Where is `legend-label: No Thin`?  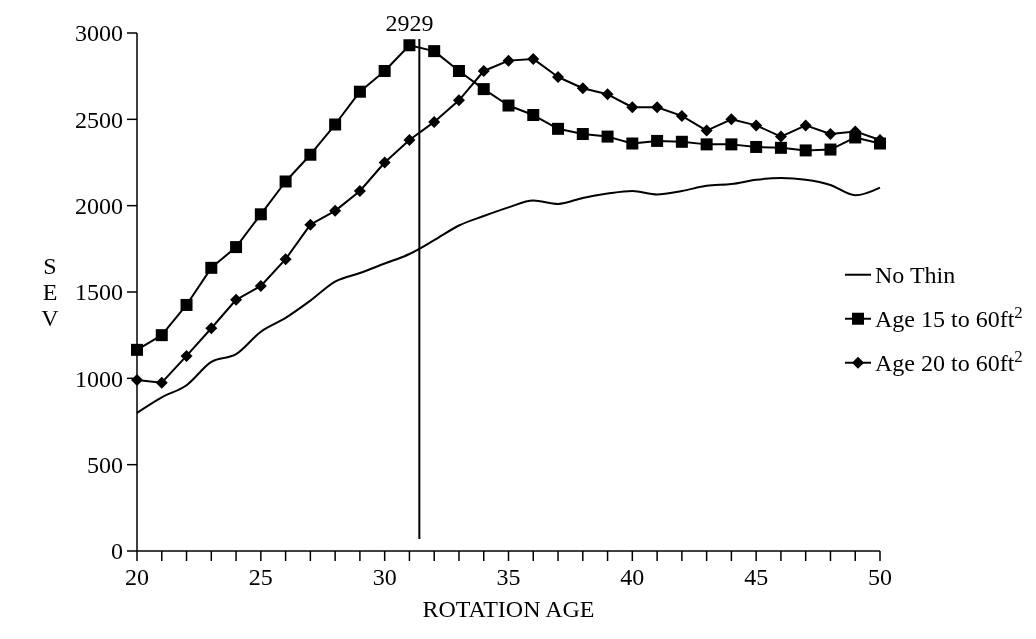 legend-label: No Thin is located at coordinates (915, 275).